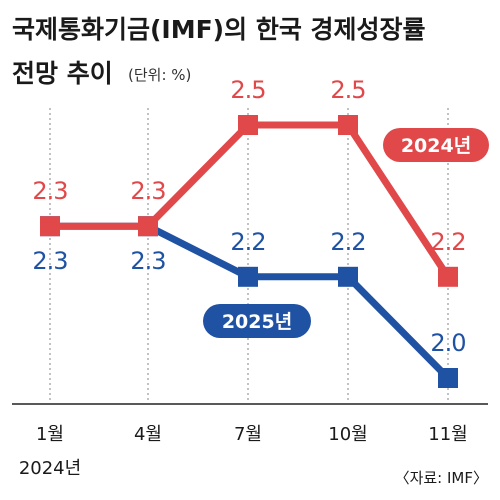 This screenshot has width=500, height=500. I want to click on source-note: 〈자료: IMF〉, so click(441, 478).